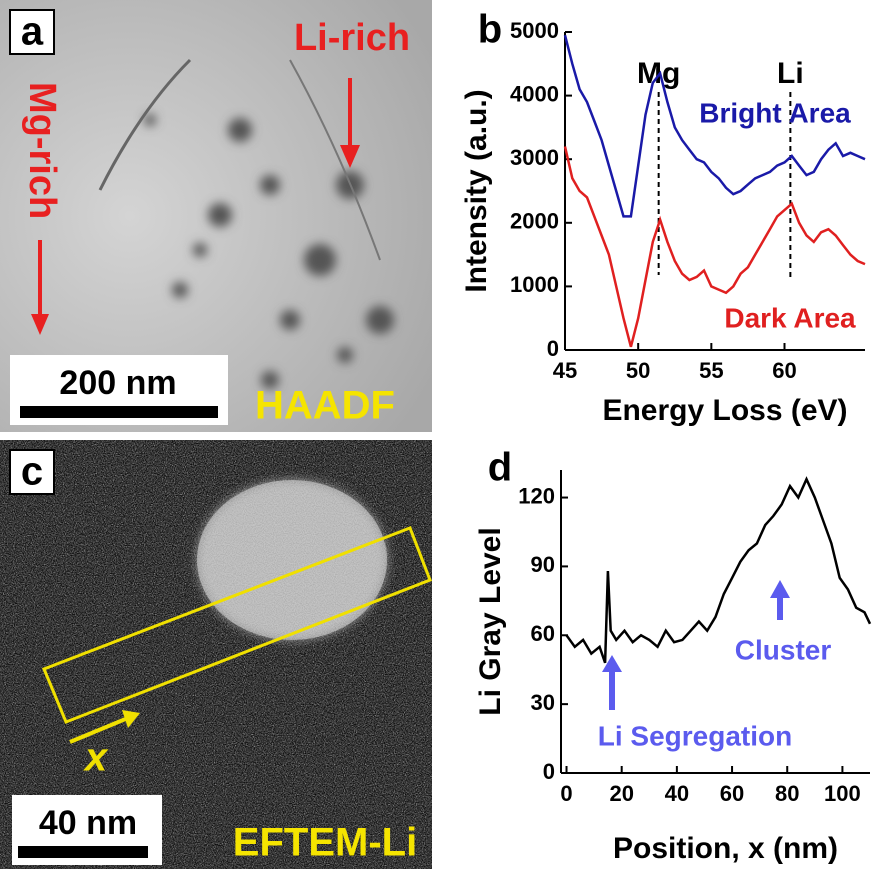 This screenshot has height=869, width=873. I want to click on y-tick-label: 30, so click(543, 702).